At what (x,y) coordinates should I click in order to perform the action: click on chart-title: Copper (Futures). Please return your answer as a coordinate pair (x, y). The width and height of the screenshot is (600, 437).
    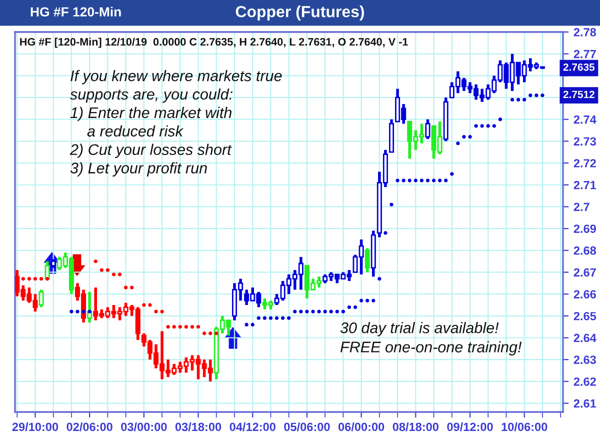
    Looking at the image, I should click on (300, 13).